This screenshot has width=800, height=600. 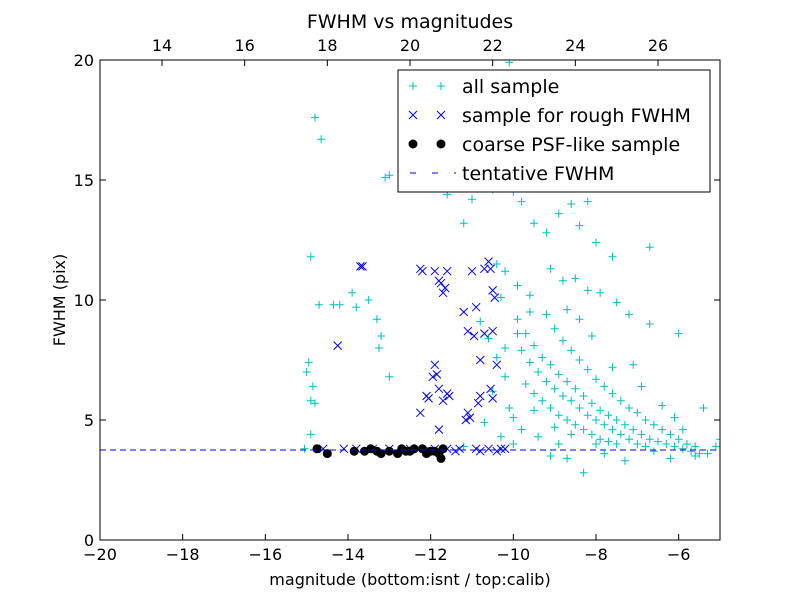 I want to click on top-x-tick-label: 18, so click(x=327, y=45).